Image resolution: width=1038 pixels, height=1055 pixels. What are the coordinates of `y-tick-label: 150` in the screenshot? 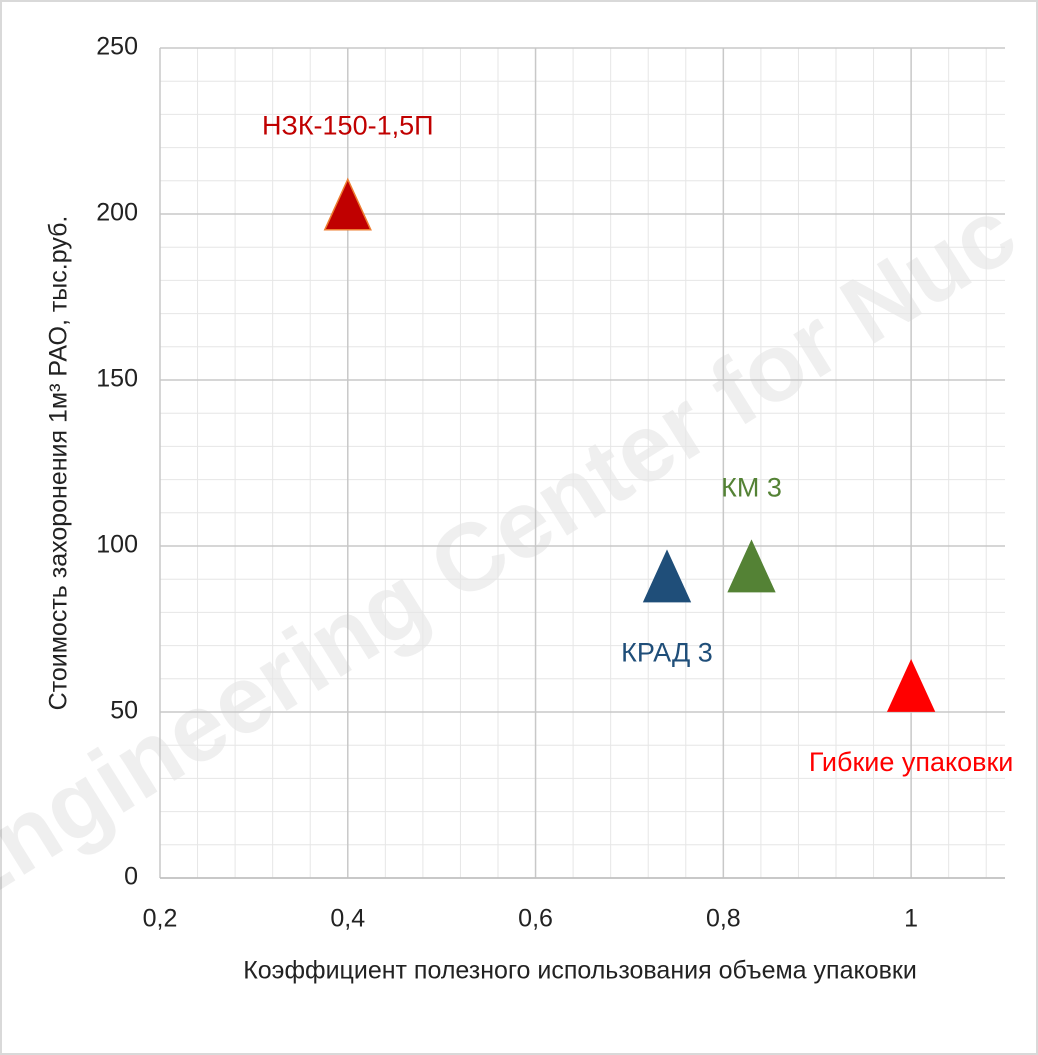 It's located at (117, 379).